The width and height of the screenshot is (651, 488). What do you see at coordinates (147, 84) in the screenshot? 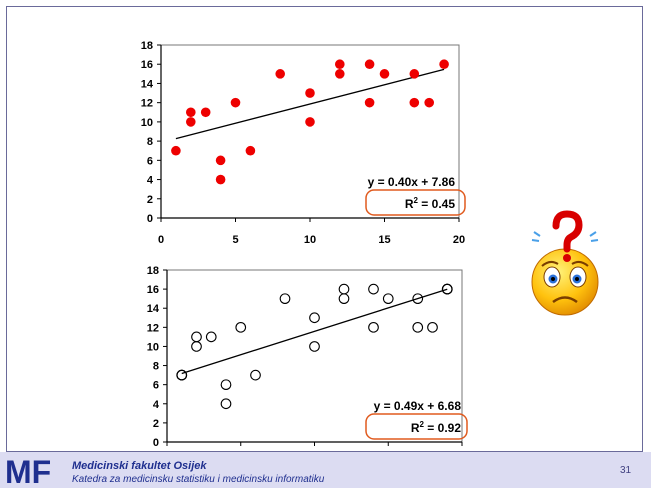
I see `top-y-tick-label: 14` at bounding box center [147, 84].